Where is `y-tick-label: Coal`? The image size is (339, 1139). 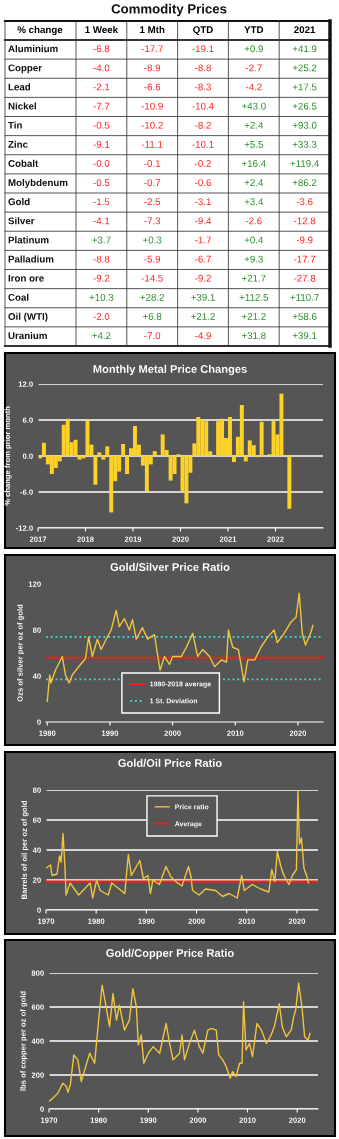 y-tick-label: Coal is located at coordinates (18, 297).